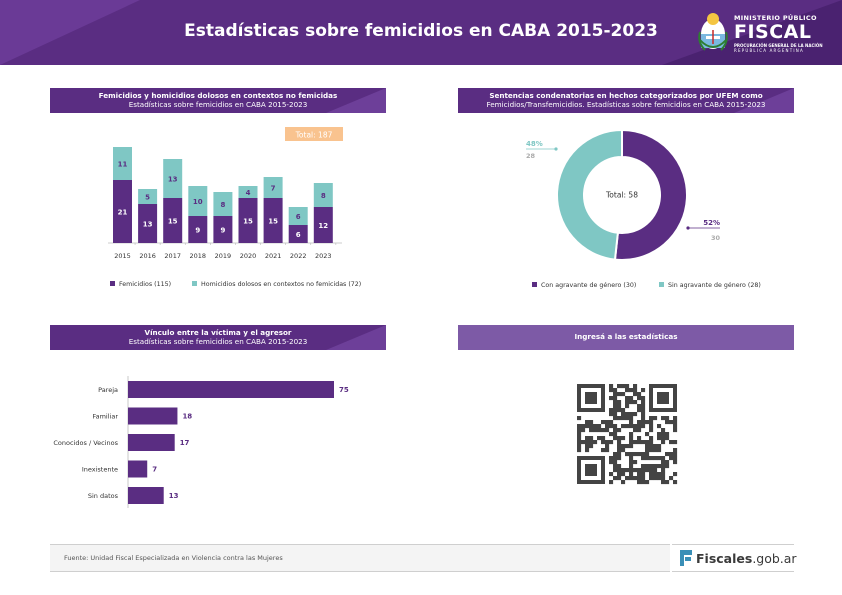 The image size is (842, 595). I want to click on x-tick-label: 2020, so click(248, 256).